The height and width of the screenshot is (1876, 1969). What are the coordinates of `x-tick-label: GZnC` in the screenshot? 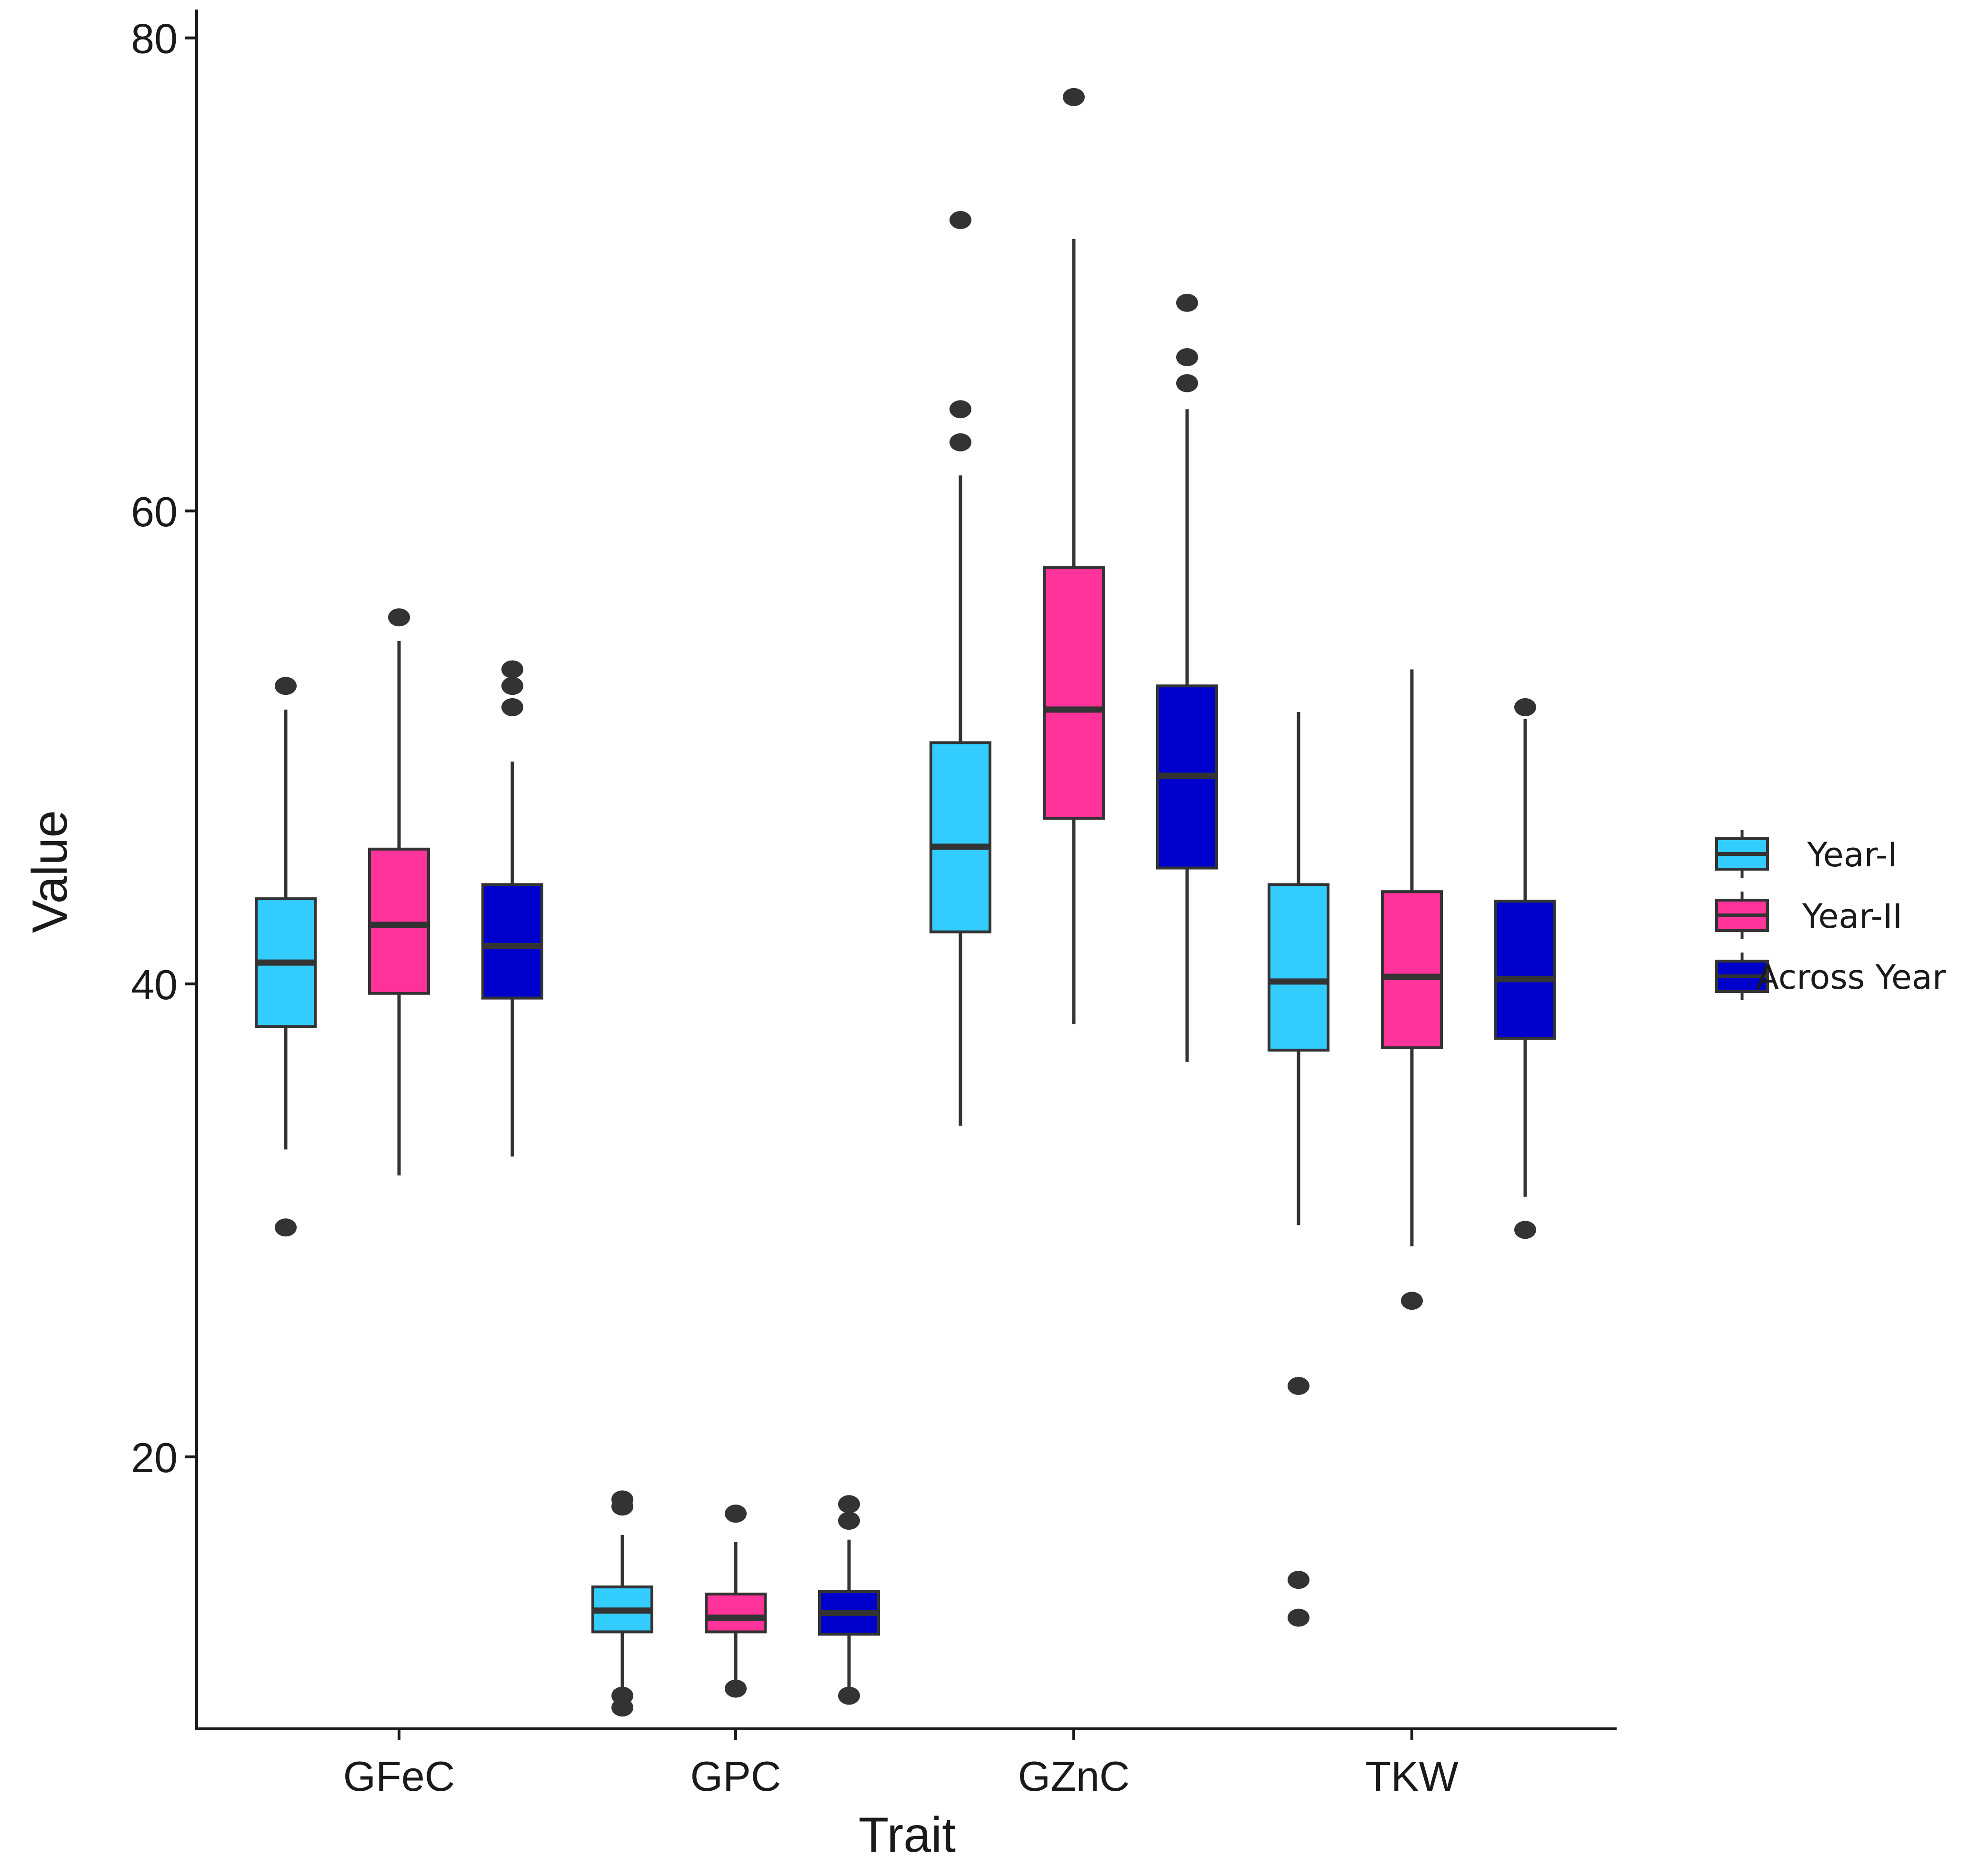 It's located at (1074, 1776).